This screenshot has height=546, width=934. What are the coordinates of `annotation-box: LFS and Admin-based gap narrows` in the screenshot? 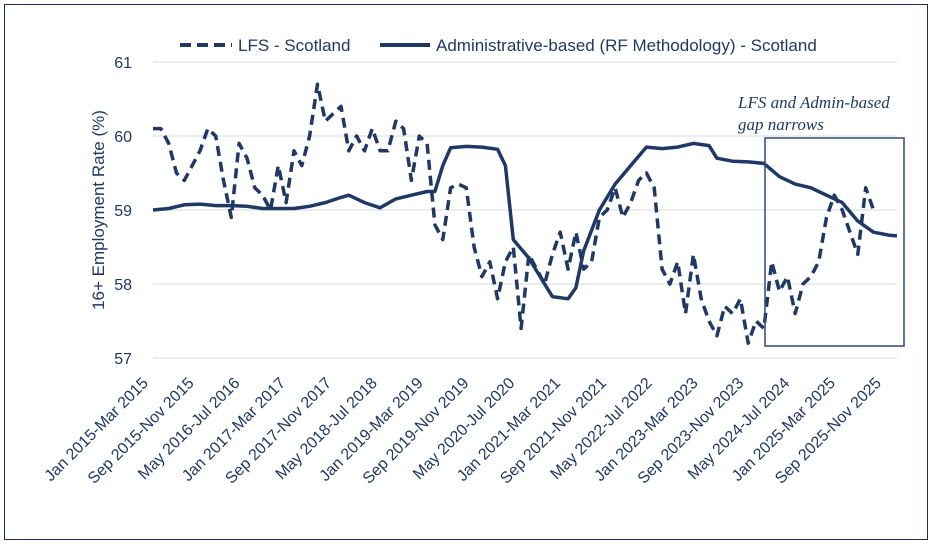 It's located at (821, 220).